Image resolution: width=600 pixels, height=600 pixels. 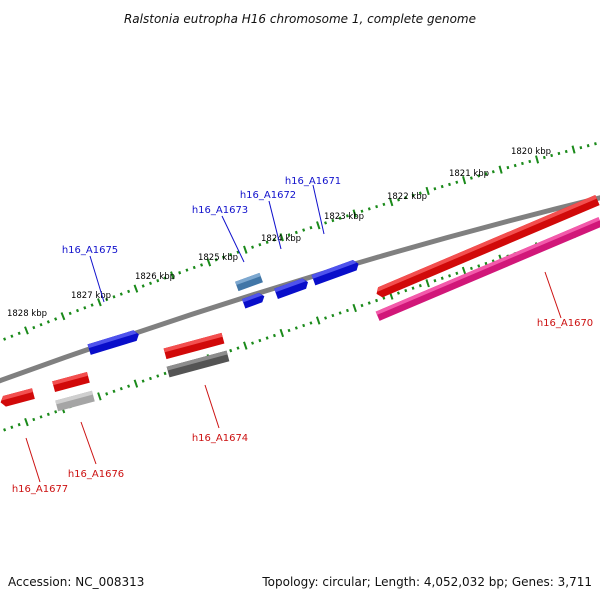 What do you see at coordinates (469, 174) in the screenshot?
I see `kbp-label: 1821 kbp` at bounding box center [469, 174].